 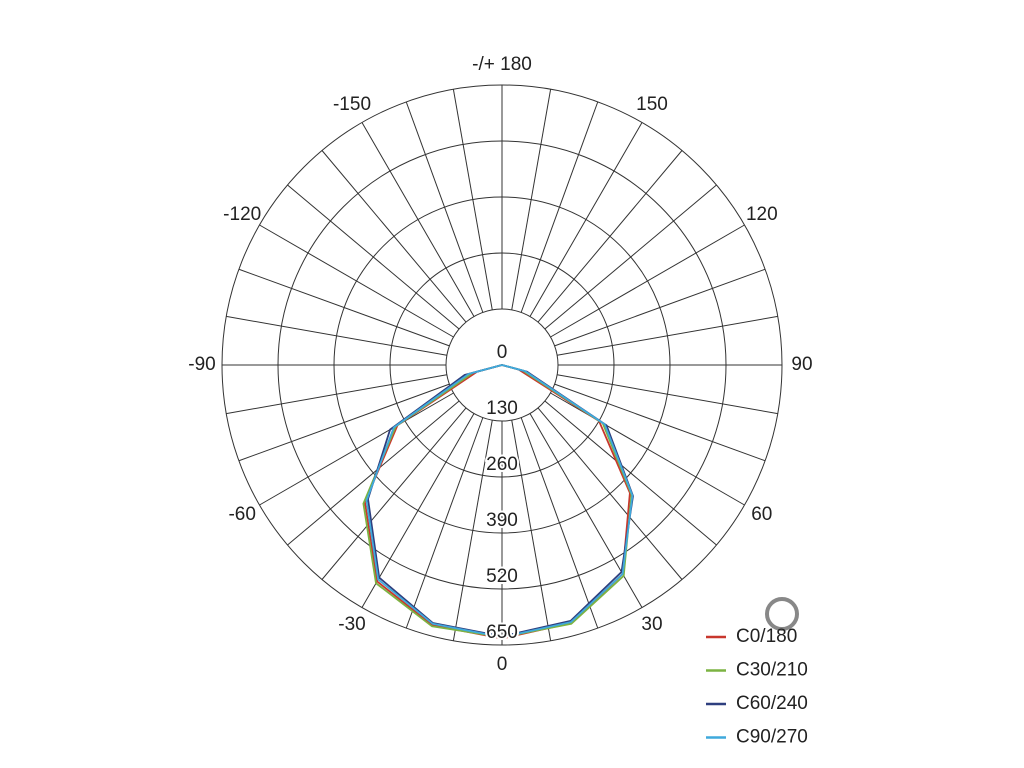 What do you see at coordinates (502, 64) in the screenshot?
I see `angle-tick-label: -/+ 180` at bounding box center [502, 64].